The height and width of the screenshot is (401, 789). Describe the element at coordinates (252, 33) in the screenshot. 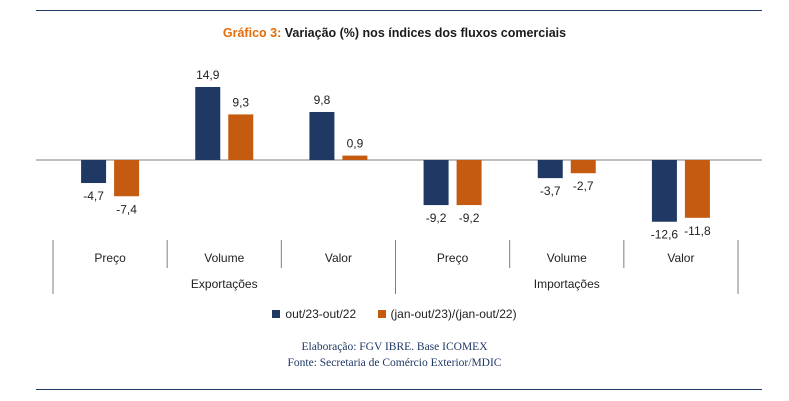

I see `chart-title-prefix: Gráfico 3:` at that location.